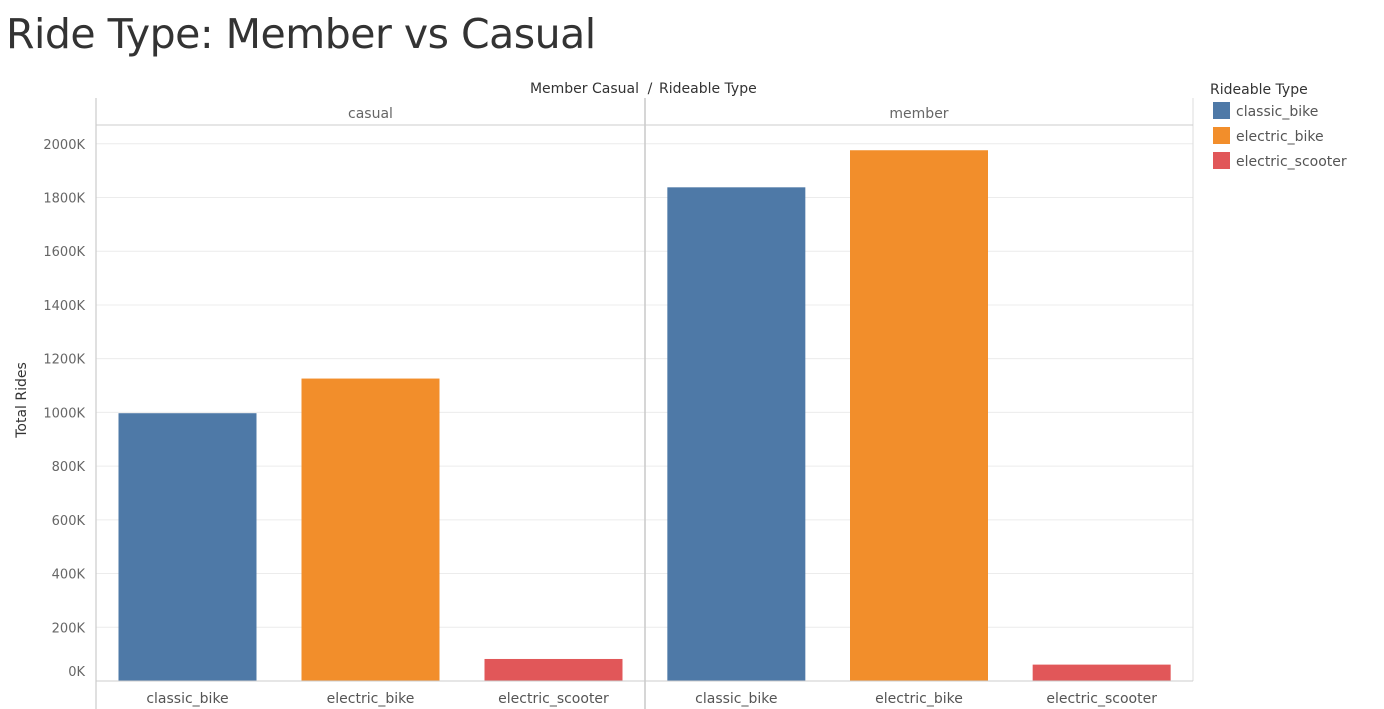  Describe the element at coordinates (1259, 90) in the screenshot. I see `legend-title: Rideable Type` at that location.